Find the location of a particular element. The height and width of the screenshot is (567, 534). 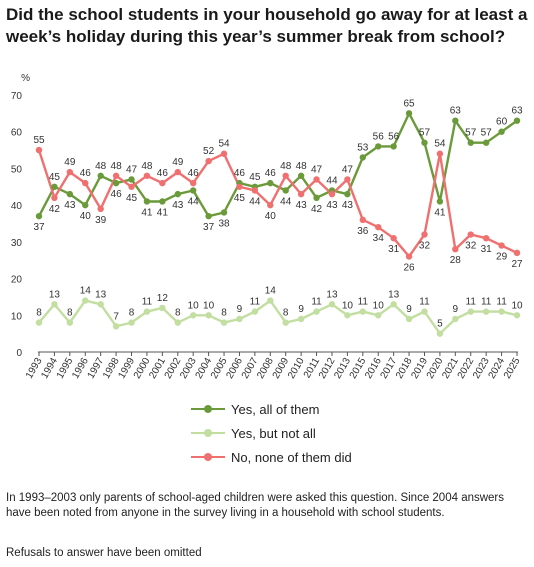

data-label-some: 14 is located at coordinates (271, 291).